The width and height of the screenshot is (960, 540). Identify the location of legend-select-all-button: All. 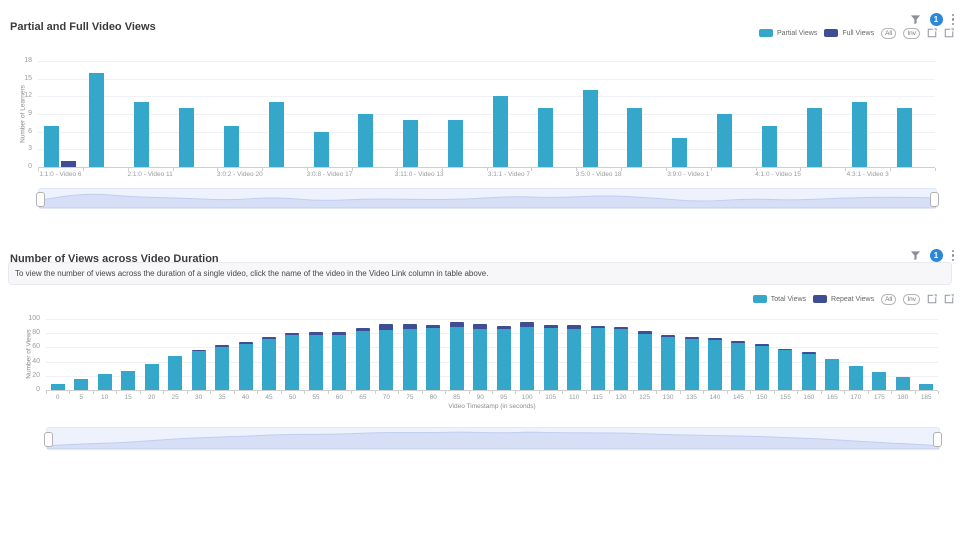
(889, 299).